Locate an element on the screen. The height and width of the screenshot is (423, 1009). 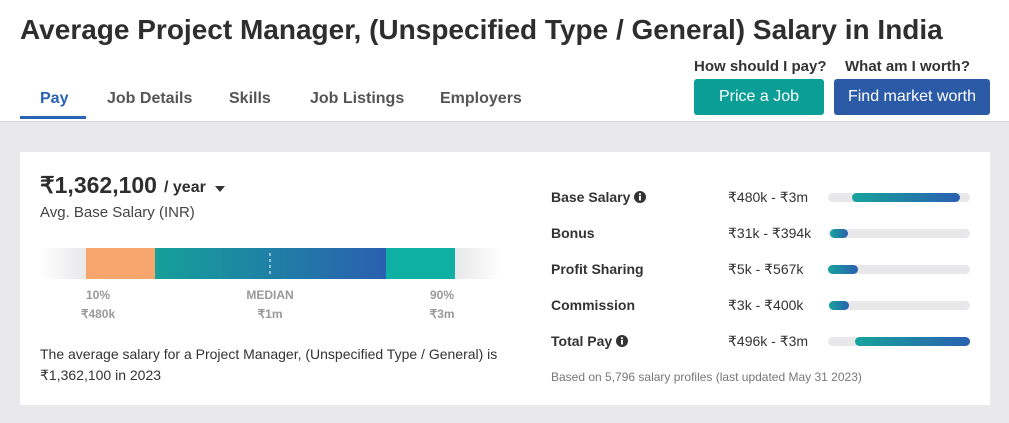
tab: Skills is located at coordinates (250, 98).